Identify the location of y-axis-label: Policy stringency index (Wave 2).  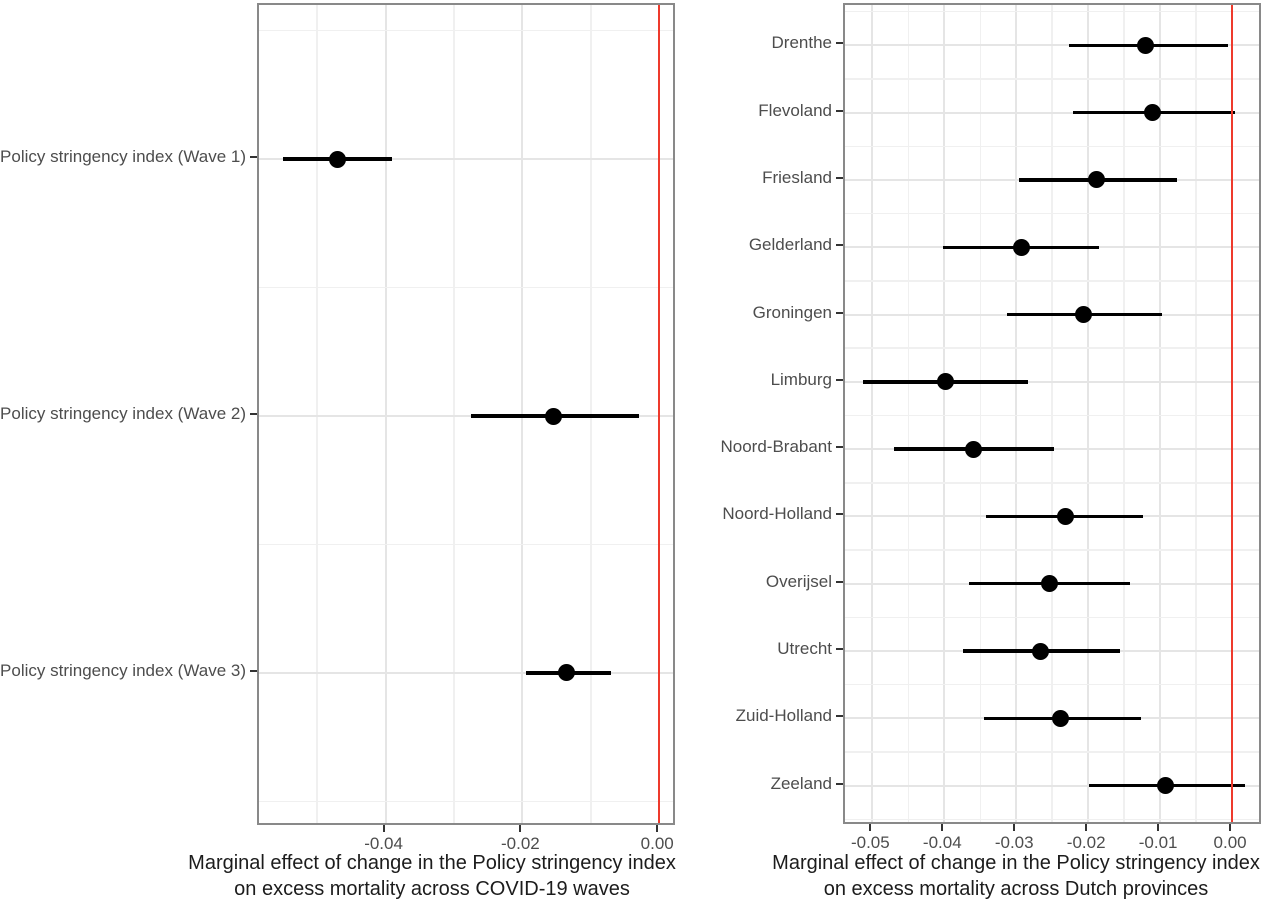
(123, 413).